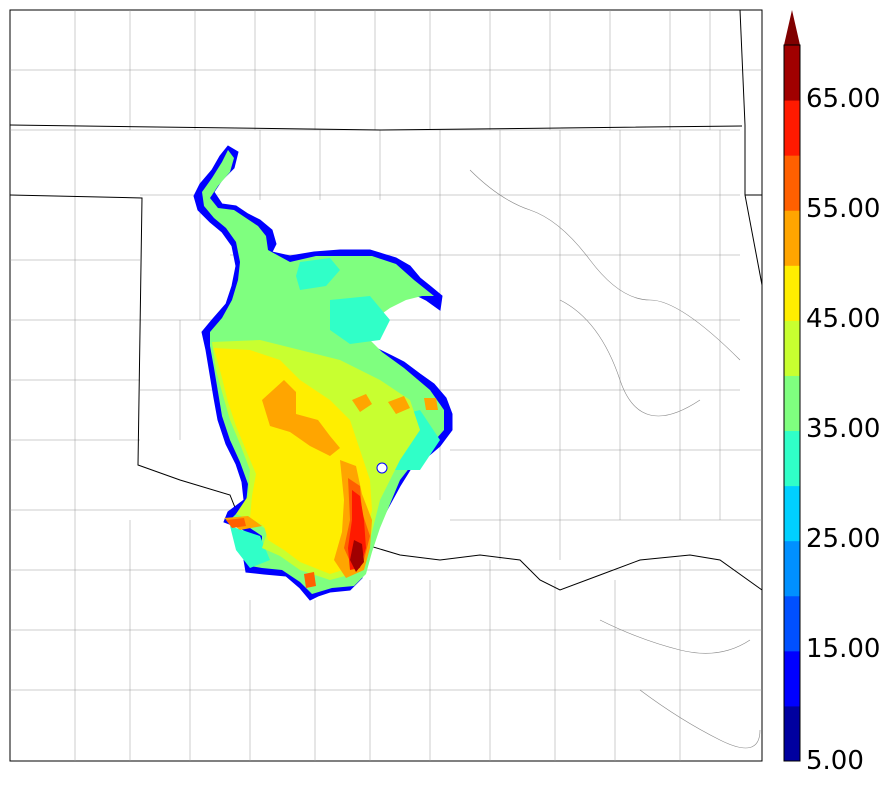 This screenshot has width=894, height=785. I want to click on field-yellow, so click(293, 461).